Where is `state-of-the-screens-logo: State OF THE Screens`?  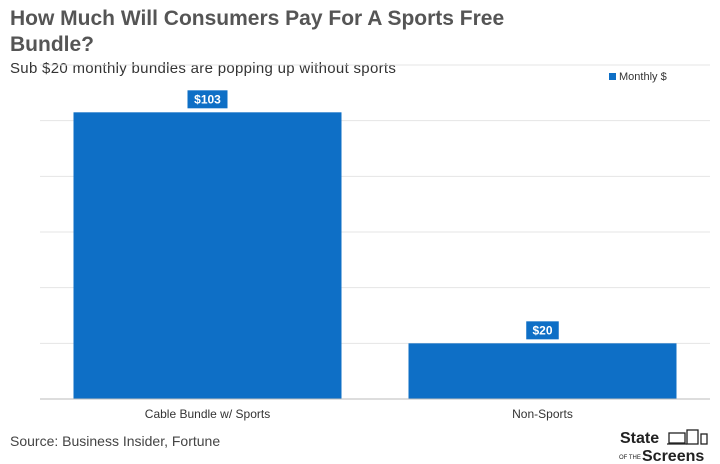
state-of-the-screens-logo: State OF THE Screens is located at coordinates (663, 446).